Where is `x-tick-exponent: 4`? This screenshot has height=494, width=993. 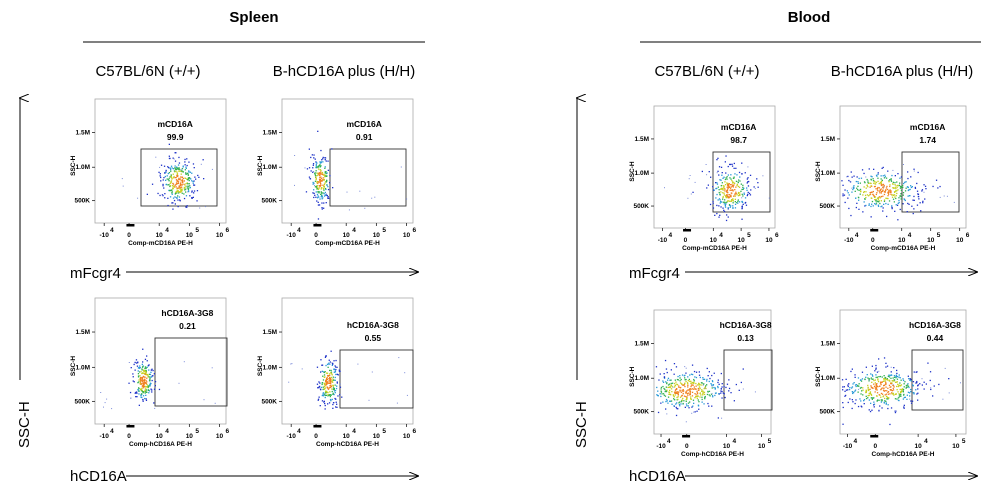 x-tick-exponent: 4 is located at coordinates (112, 431).